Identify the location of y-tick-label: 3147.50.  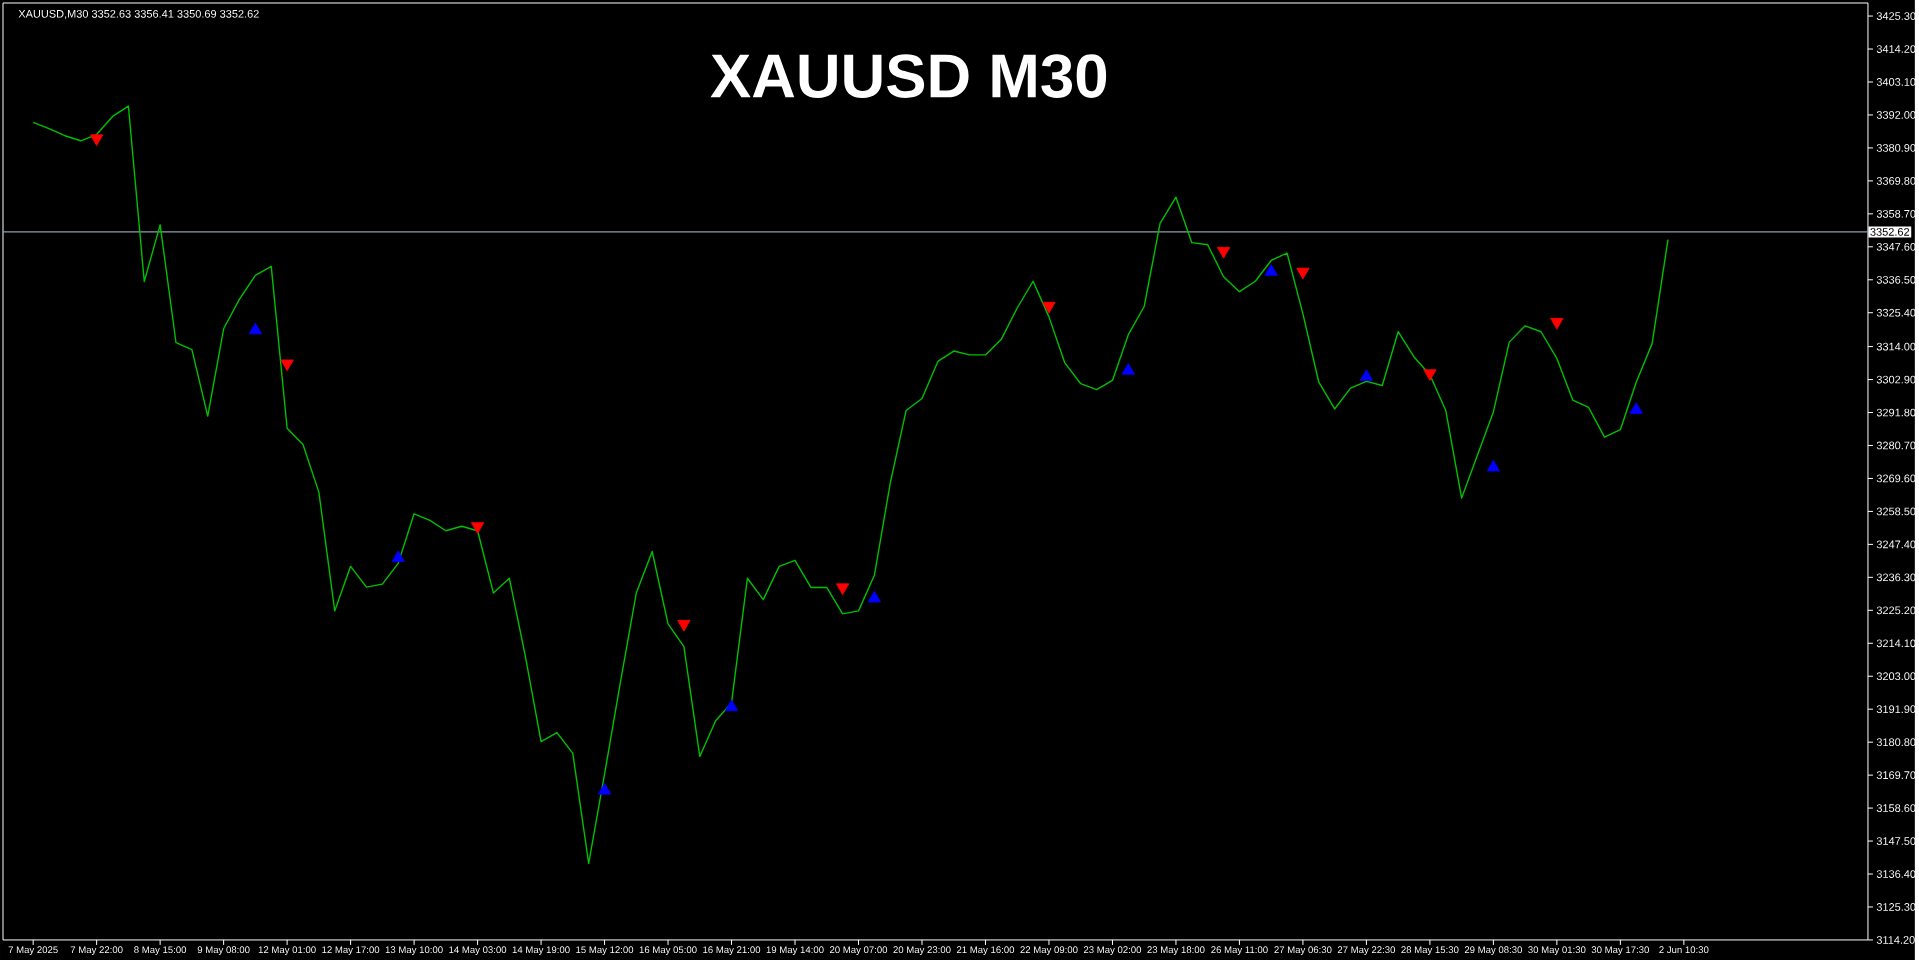
(1896, 841).